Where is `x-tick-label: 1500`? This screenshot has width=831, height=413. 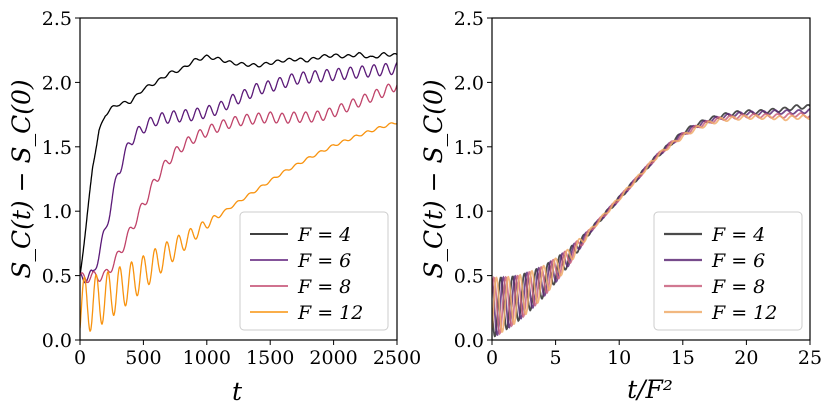 x-tick-label: 1500 is located at coordinates (270, 358).